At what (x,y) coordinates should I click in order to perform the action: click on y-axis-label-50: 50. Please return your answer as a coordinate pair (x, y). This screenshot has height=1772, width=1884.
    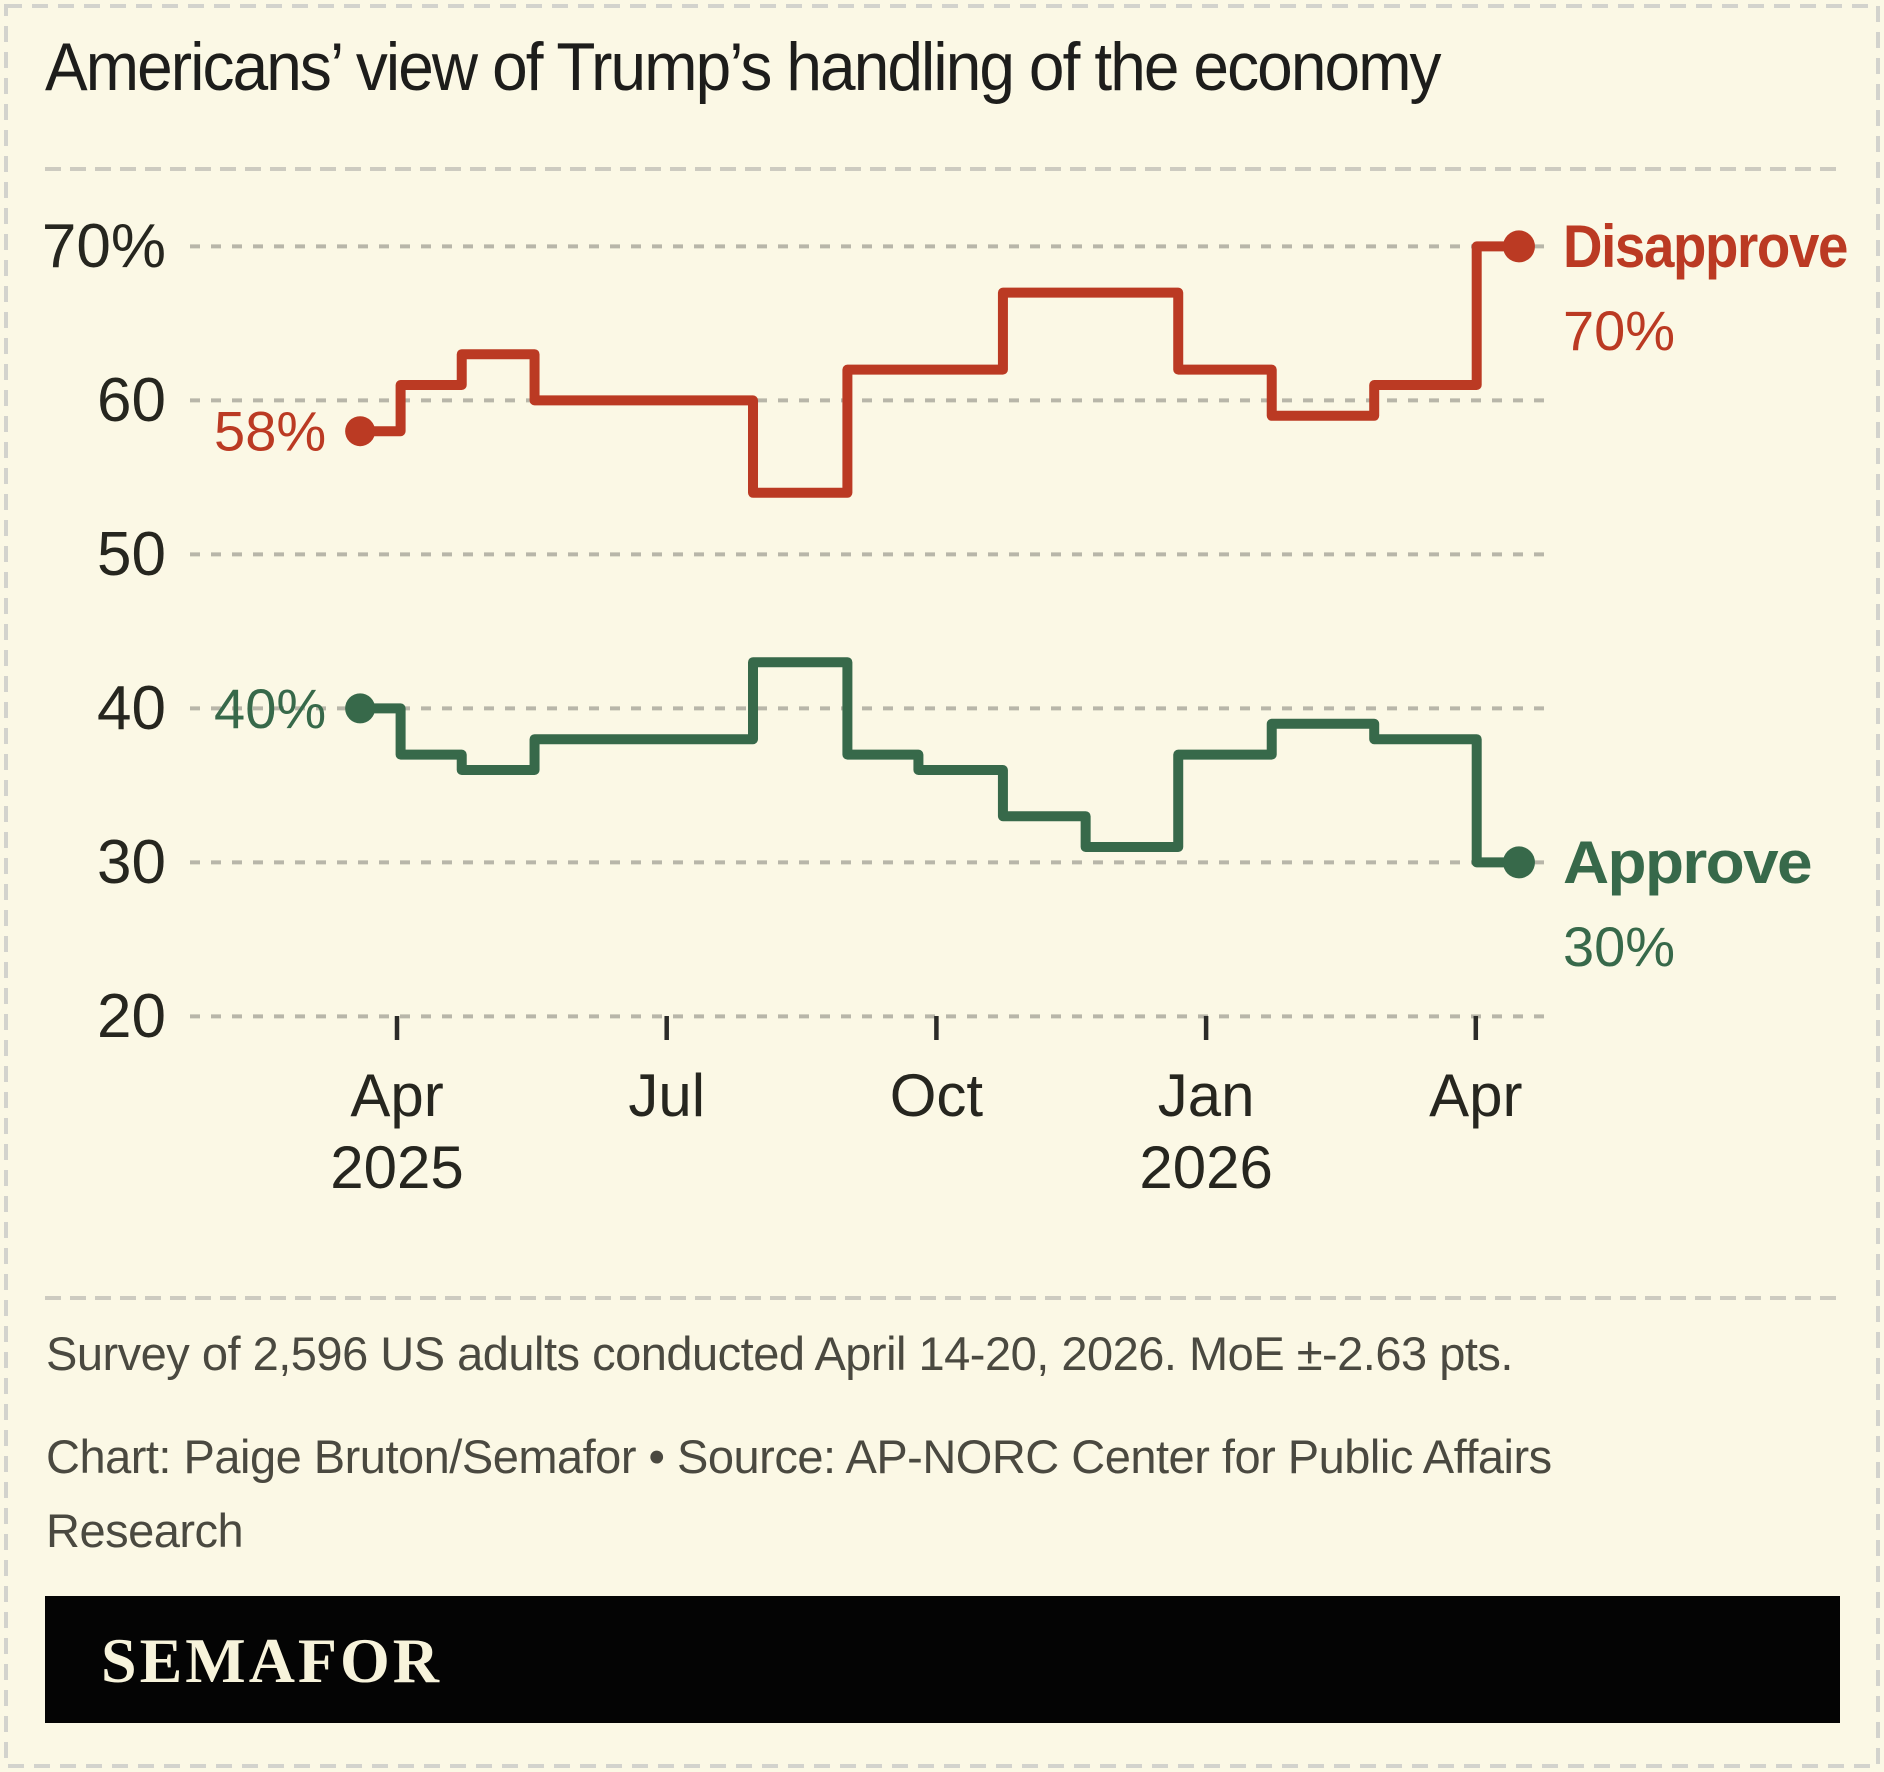
    Looking at the image, I should click on (131, 554).